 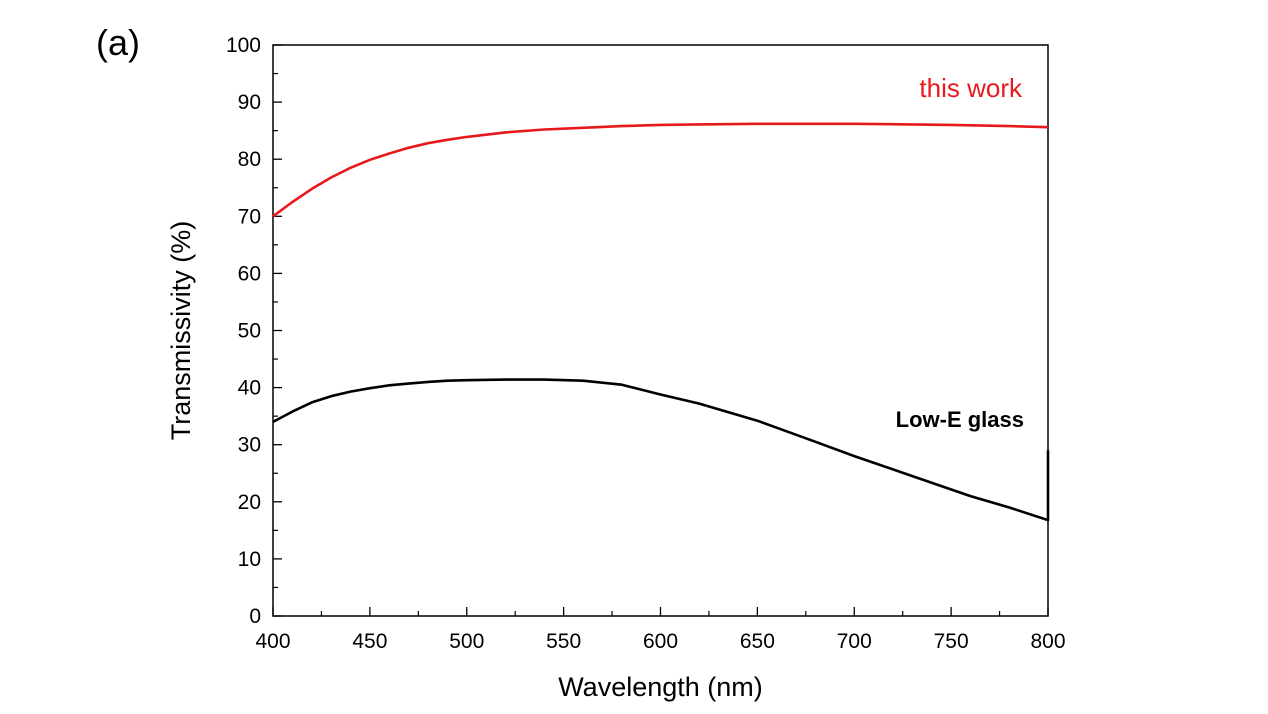 What do you see at coordinates (249, 331) in the screenshot?
I see `y-tick-label: 50` at bounding box center [249, 331].